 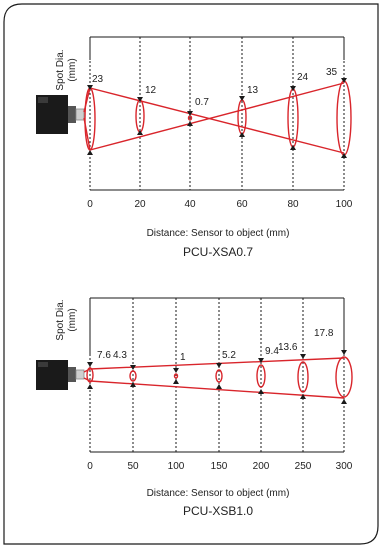 I want to click on spot-label-60: 13, so click(x=253, y=90).